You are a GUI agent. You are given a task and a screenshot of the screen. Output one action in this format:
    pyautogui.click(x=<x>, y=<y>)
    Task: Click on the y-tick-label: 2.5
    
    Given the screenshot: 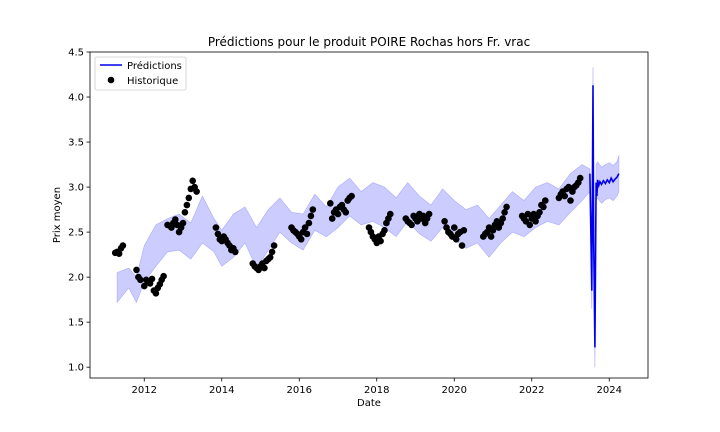 What is the action you would take?
    pyautogui.click(x=76, y=233)
    